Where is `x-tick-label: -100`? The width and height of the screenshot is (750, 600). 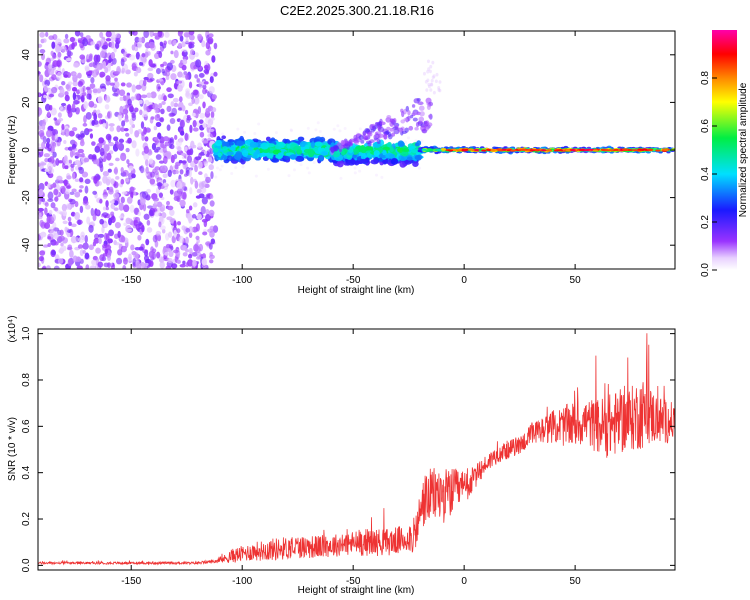
x-tick-label: -100 is located at coordinates (242, 280).